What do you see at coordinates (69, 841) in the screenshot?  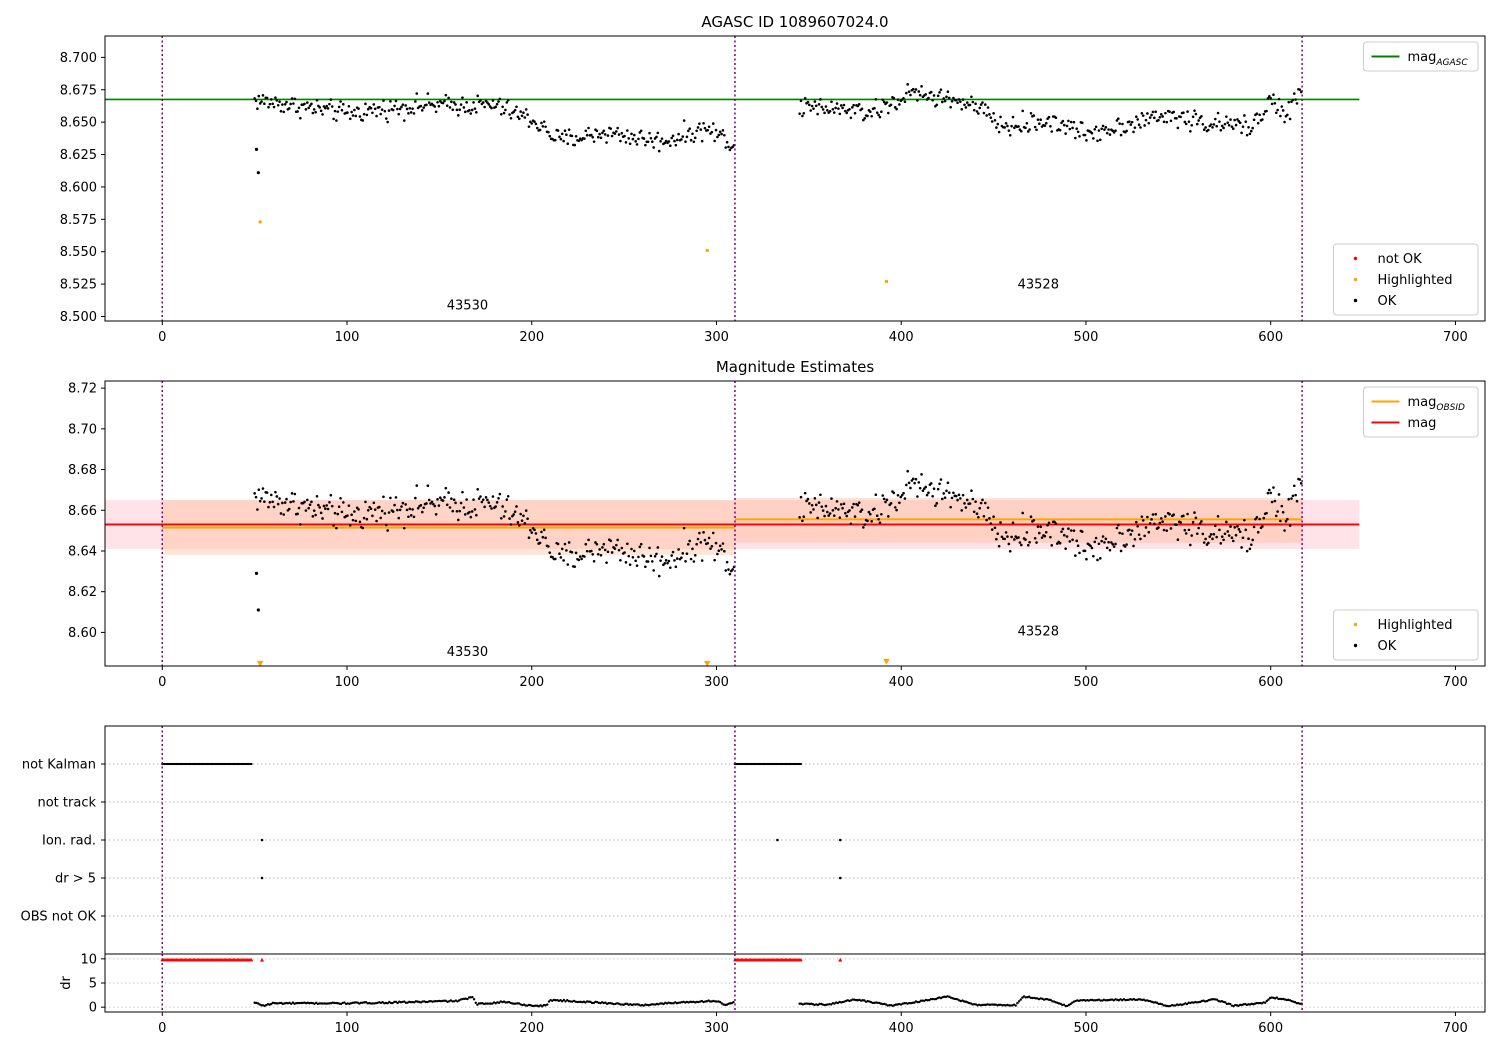 I see `flag-label: Ion. rad.` at bounding box center [69, 841].